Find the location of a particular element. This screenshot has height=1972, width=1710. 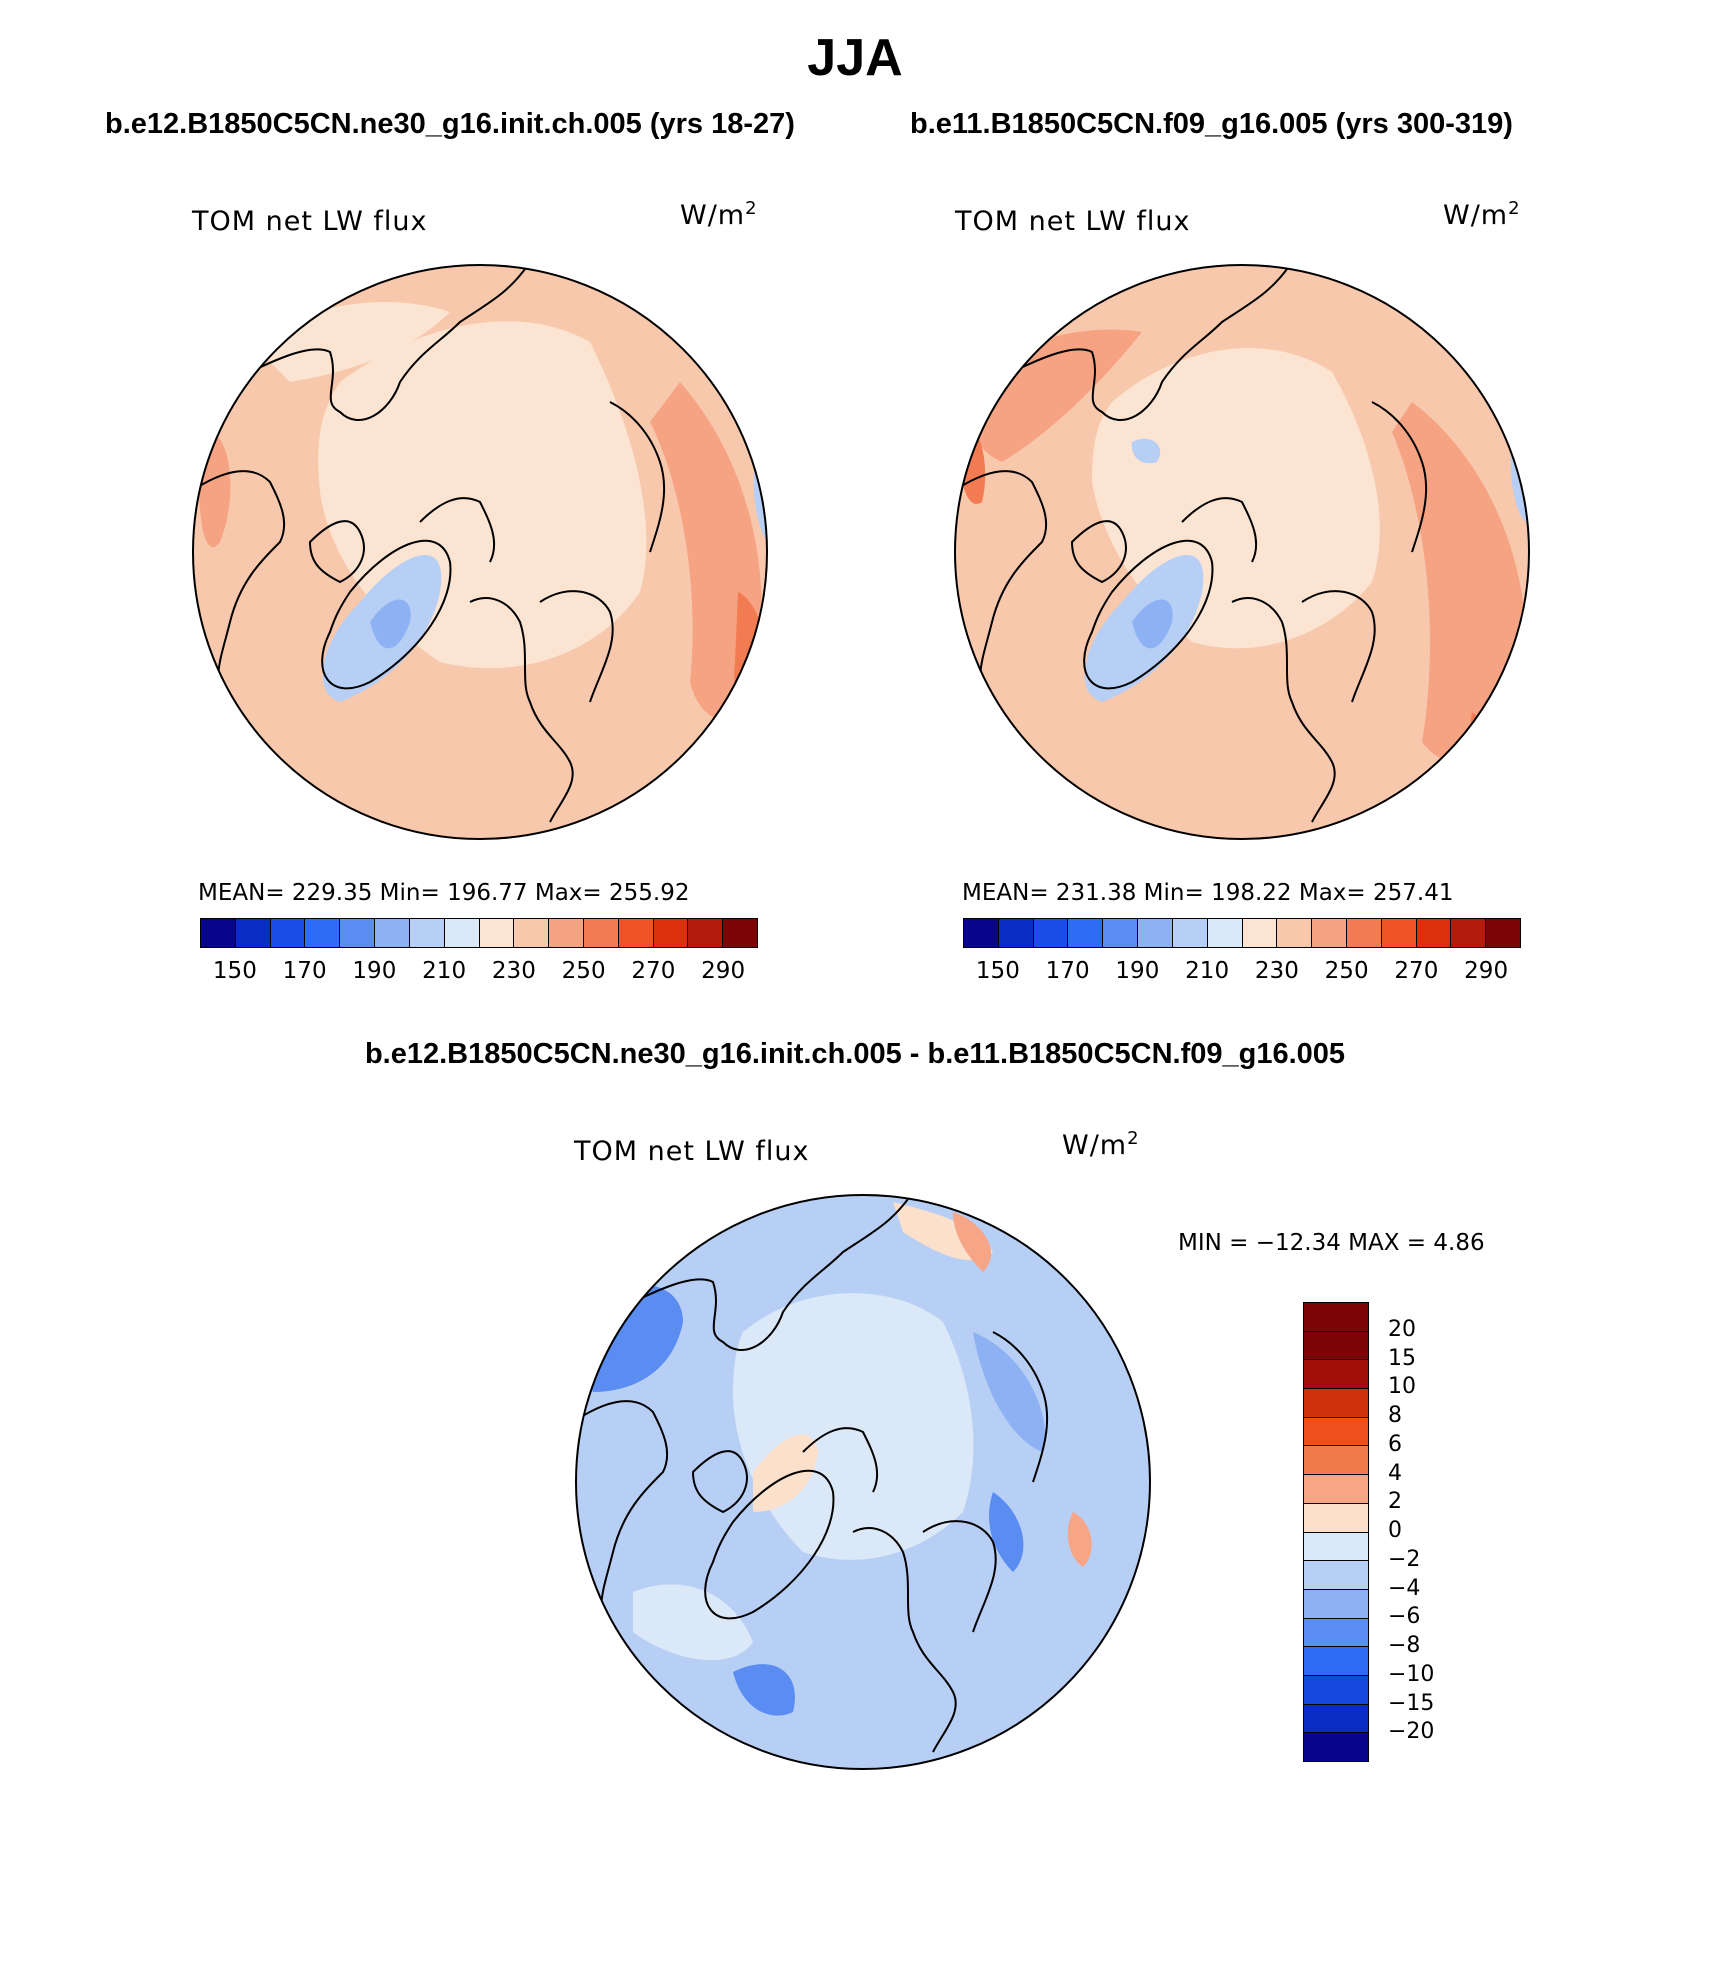

colorbar-tick-label: −2 is located at coordinates (1404, 1559).